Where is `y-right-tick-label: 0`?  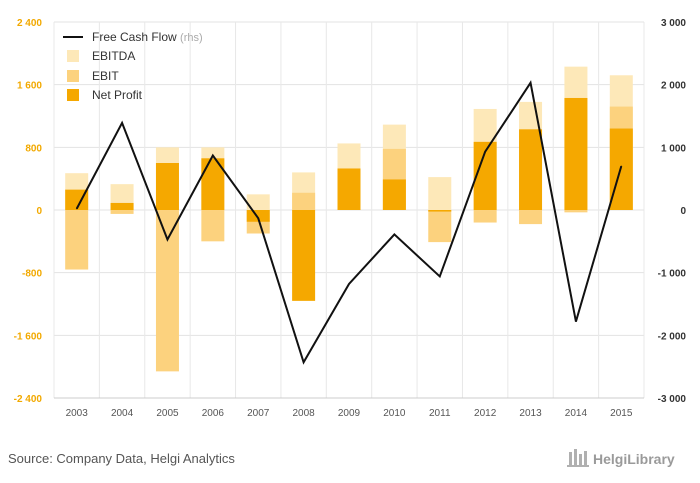
y-right-tick-label: 0 is located at coordinates (683, 211).